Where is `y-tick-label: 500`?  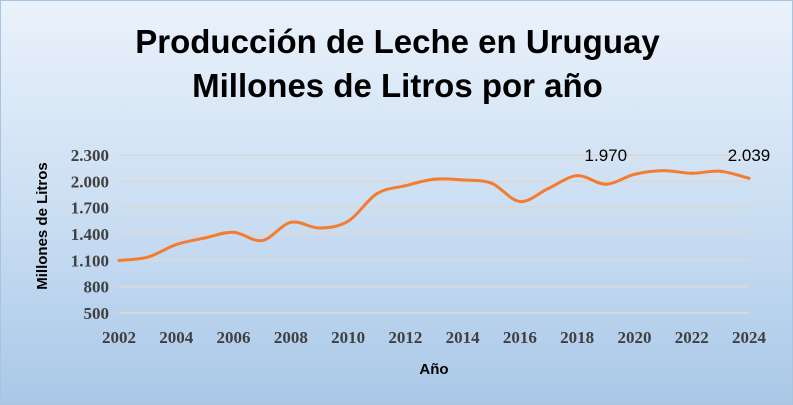 y-tick-label: 500 is located at coordinates (97, 313).